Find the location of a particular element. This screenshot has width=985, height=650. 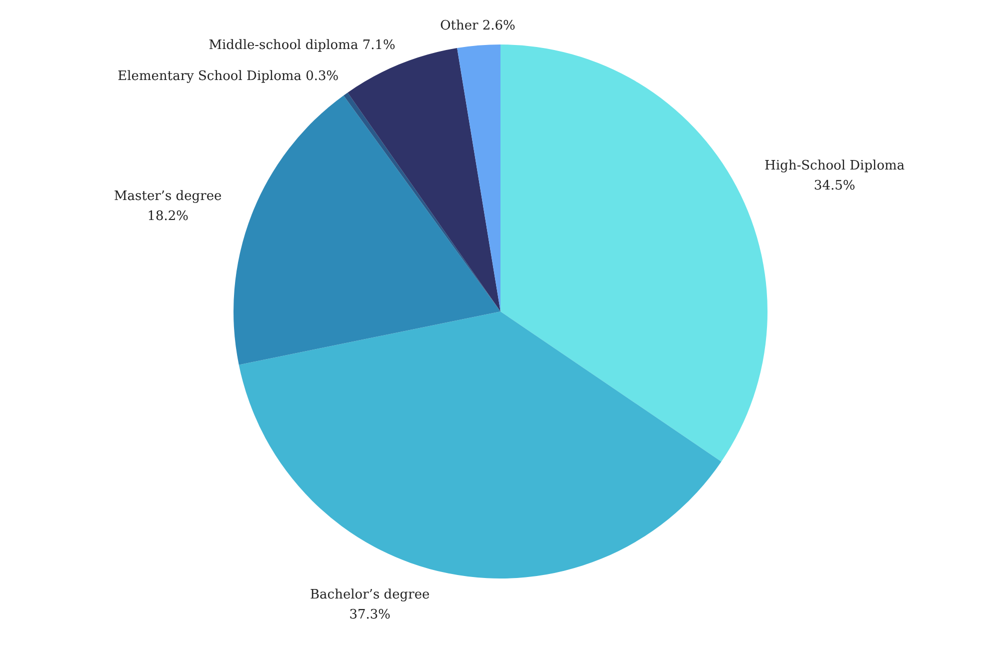

slice-label: Middle-school diploma 7.1% is located at coordinates (302, 46).